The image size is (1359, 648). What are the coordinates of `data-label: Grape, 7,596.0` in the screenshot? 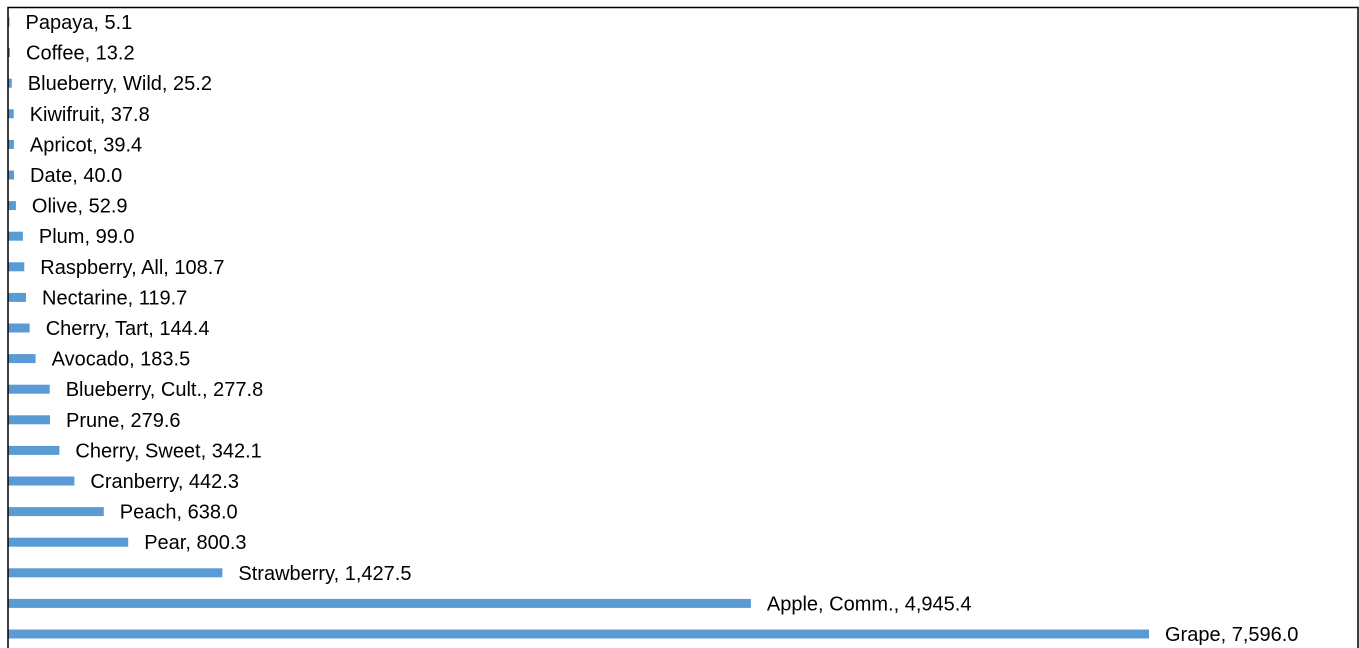 It's located at (1231, 635).